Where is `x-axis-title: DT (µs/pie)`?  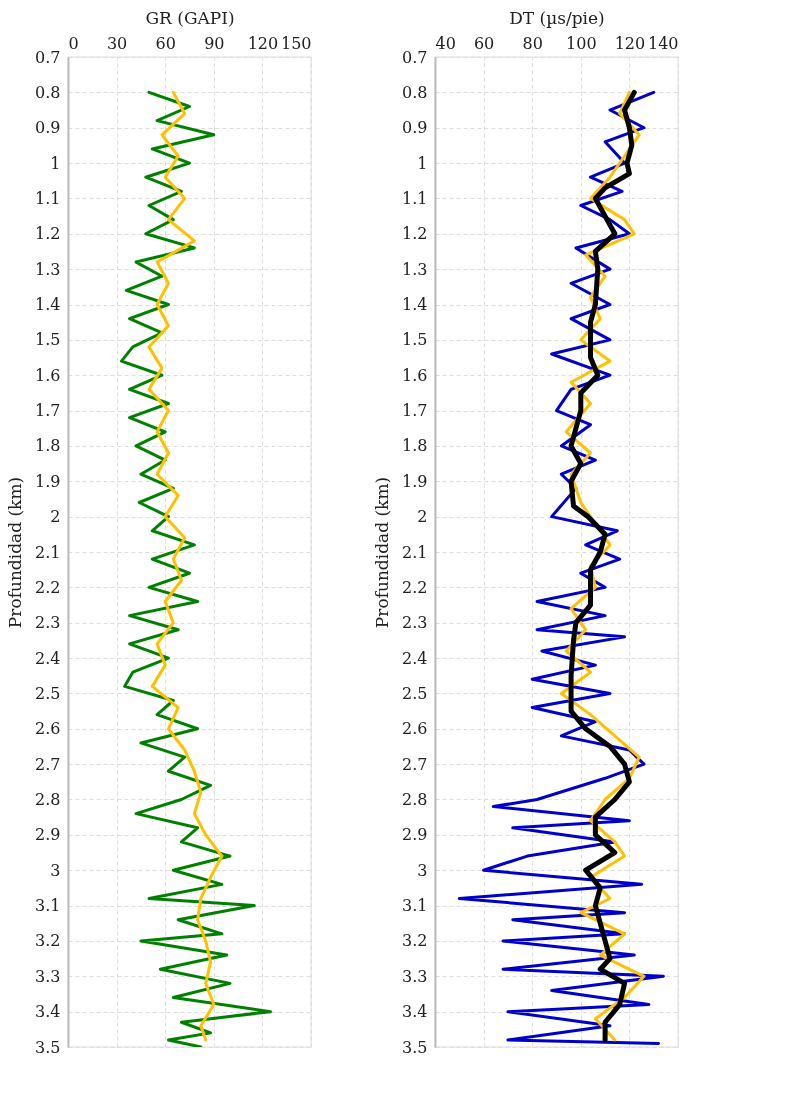
x-axis-title: DT (µs/pie) is located at coordinates (557, 17).